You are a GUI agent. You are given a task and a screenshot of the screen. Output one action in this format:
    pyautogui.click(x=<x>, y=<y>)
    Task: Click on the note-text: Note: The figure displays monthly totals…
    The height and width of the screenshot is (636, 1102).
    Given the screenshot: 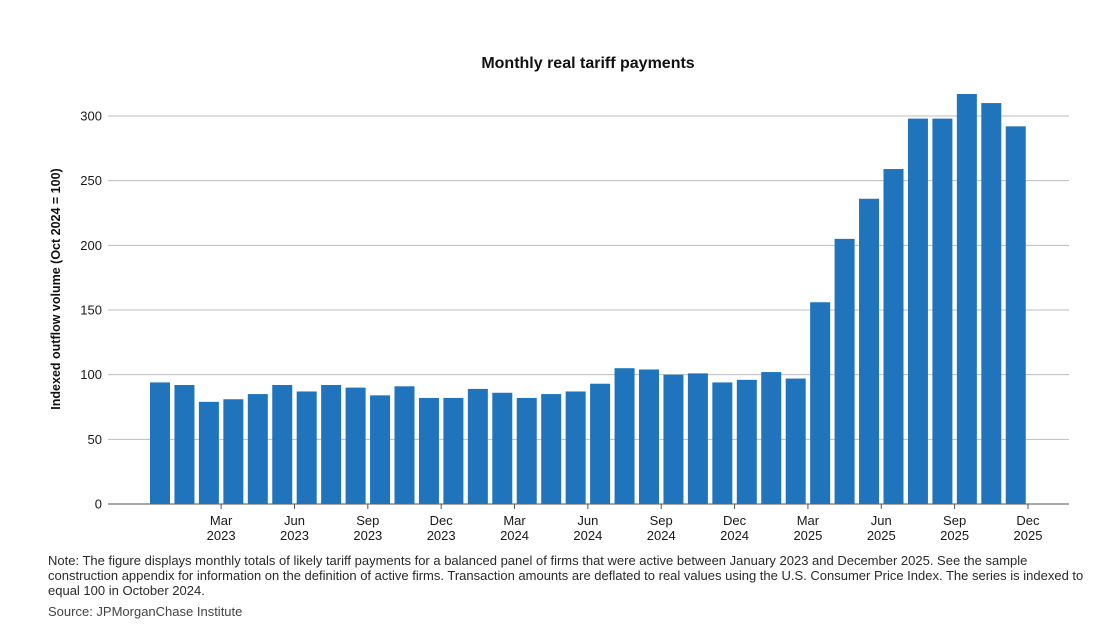 What is the action you would take?
    pyautogui.click(x=566, y=575)
    